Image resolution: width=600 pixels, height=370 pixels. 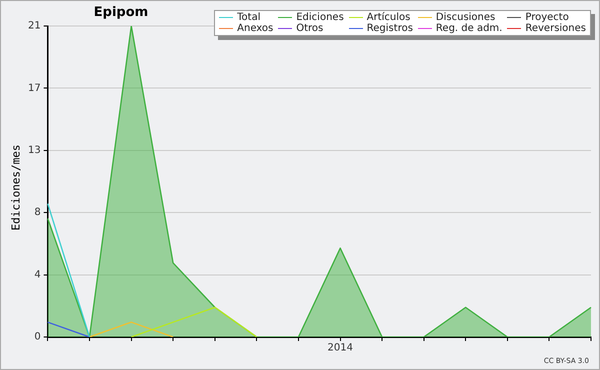 What do you see at coordinates (389, 28) in the screenshot?
I see `legend-label: Registros` at bounding box center [389, 28].